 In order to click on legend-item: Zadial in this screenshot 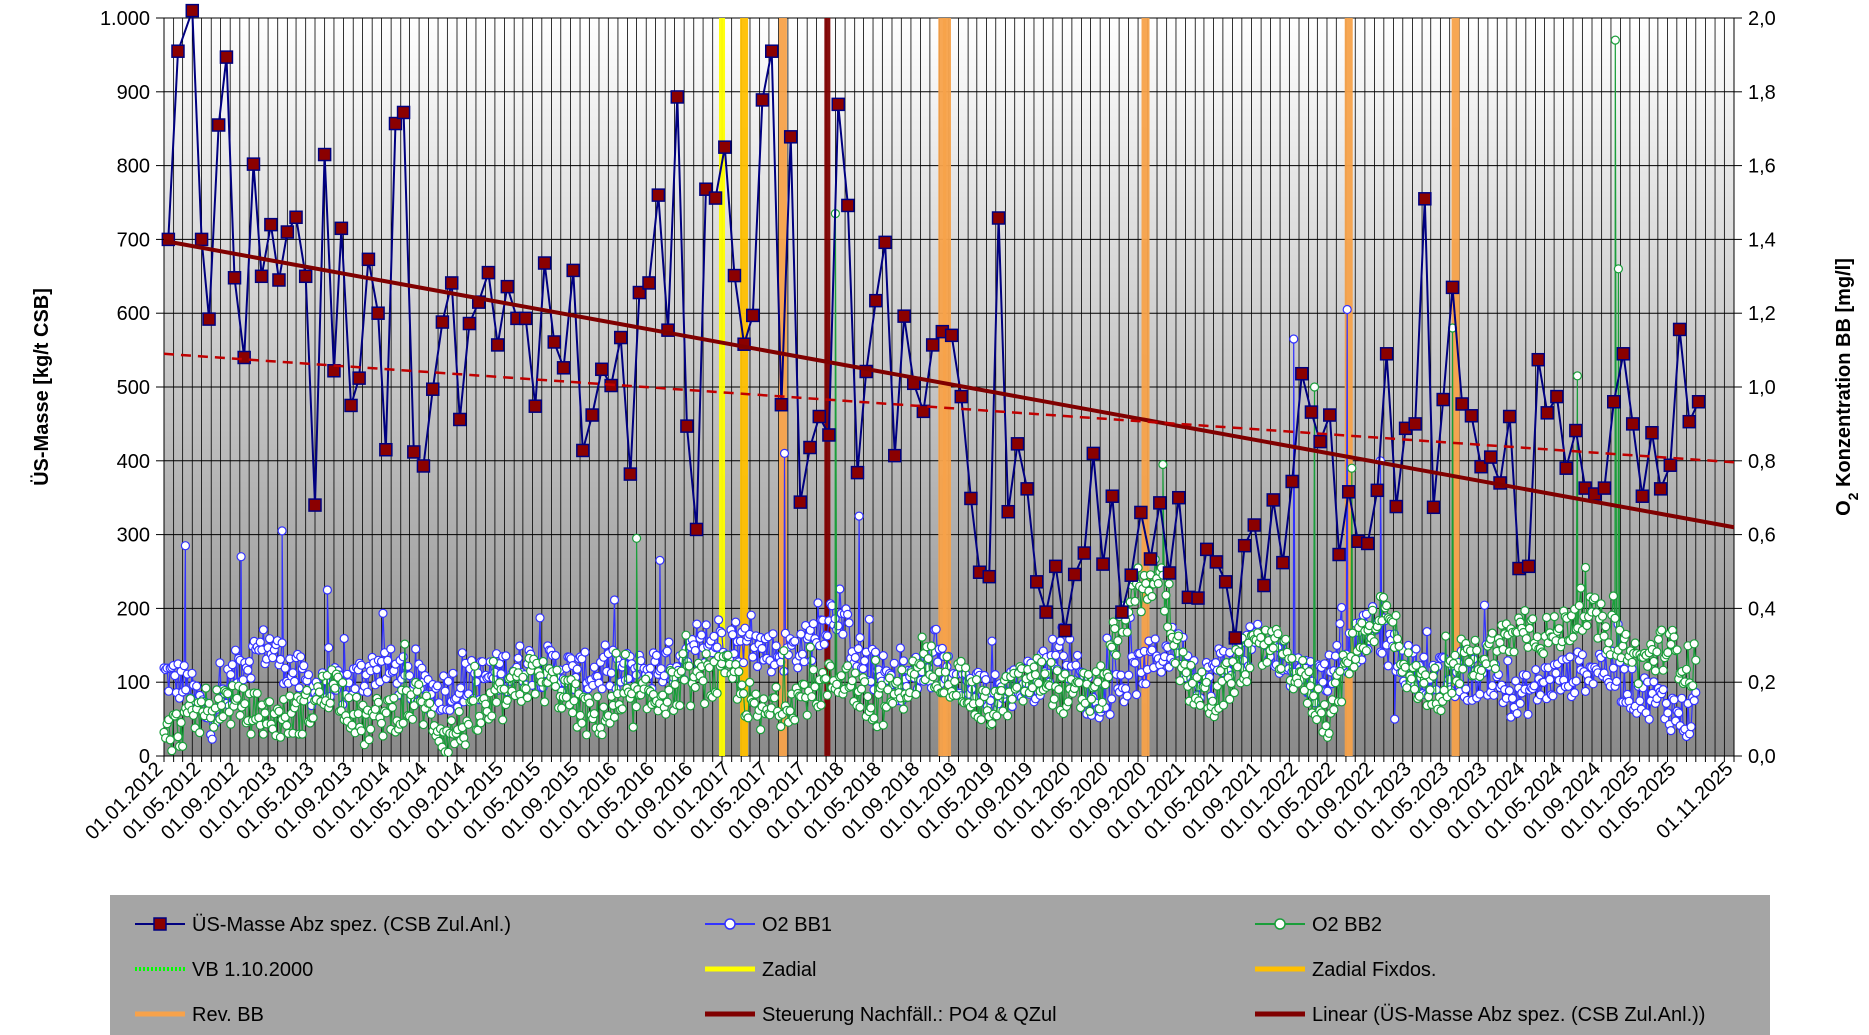, I will do `click(760, 970)`.